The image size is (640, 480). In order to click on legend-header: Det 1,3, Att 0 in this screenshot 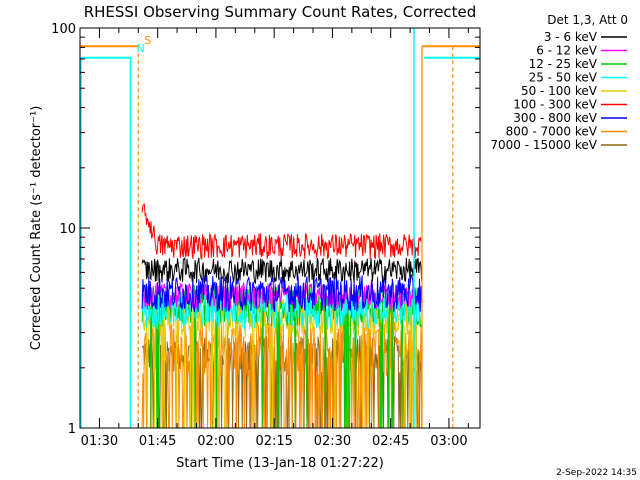, I will do `click(587, 20)`.